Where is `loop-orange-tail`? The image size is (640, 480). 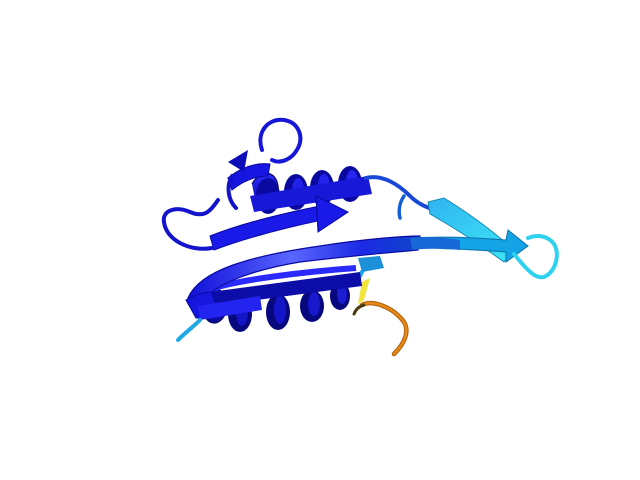 loop-orange-tail is located at coordinates (380, 329).